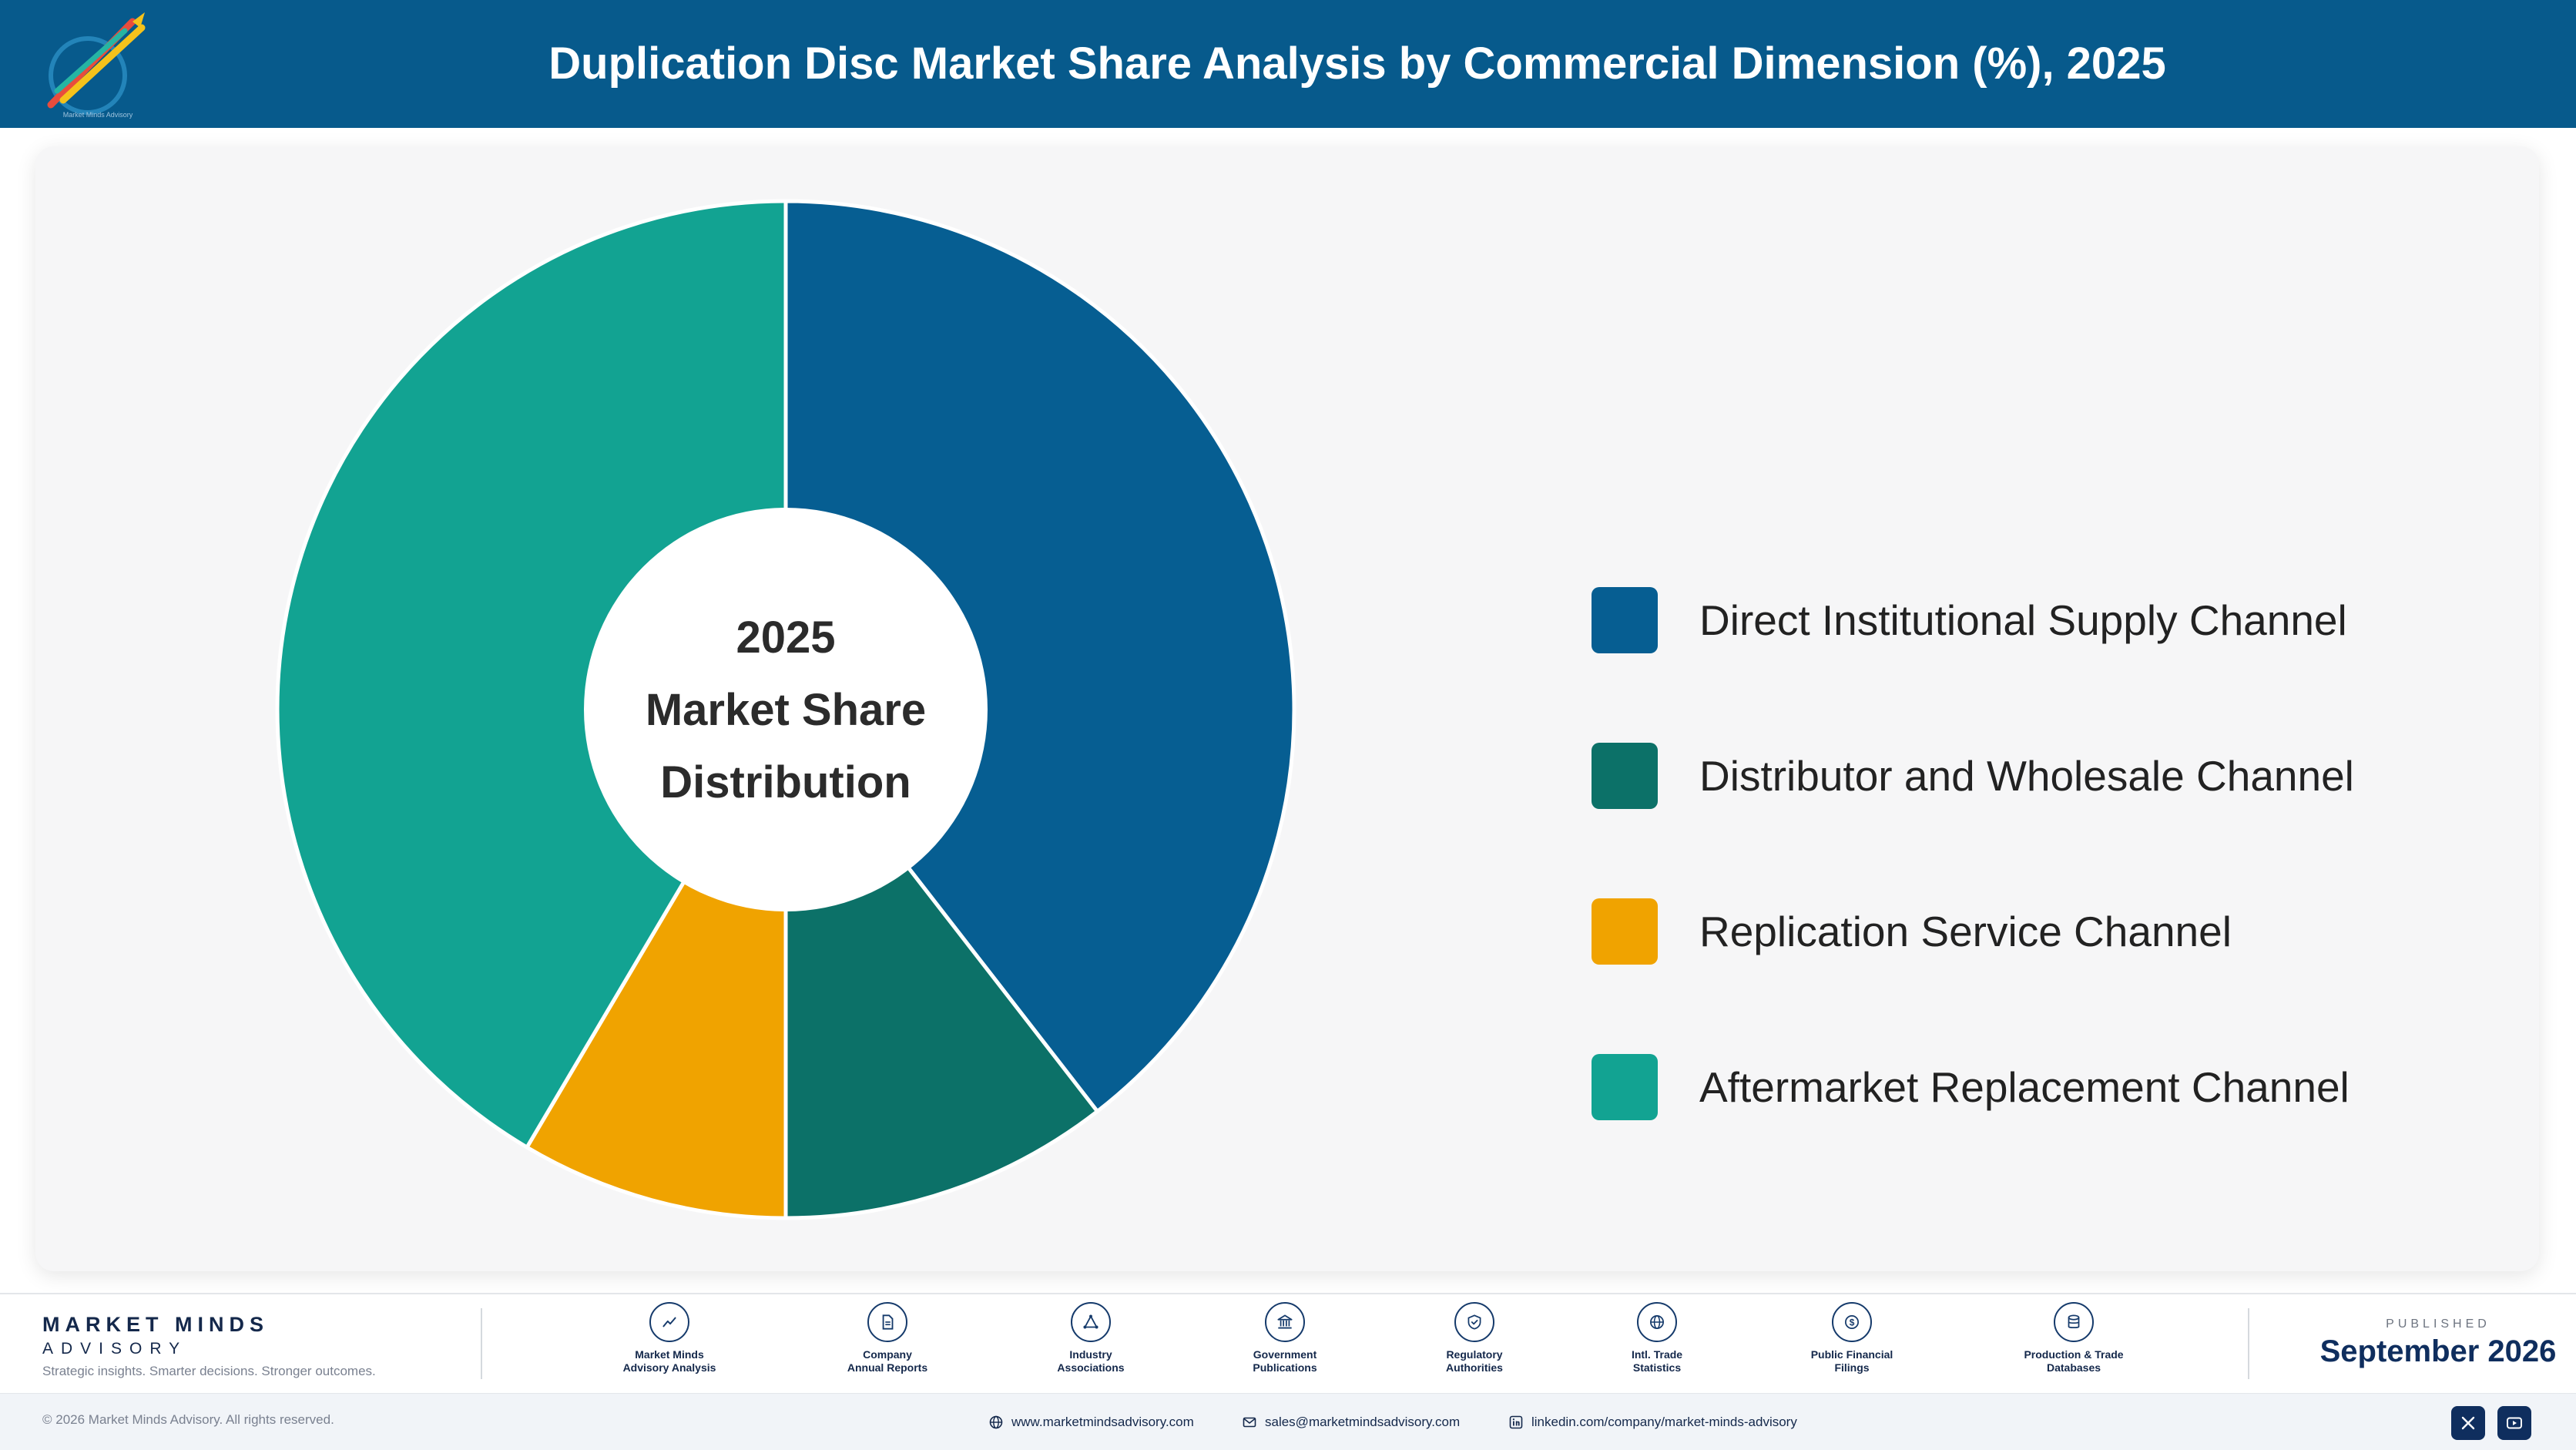 The image size is (2576, 1450). I want to click on email-link: sales@marketmindsadvisory.com, so click(1351, 1422).